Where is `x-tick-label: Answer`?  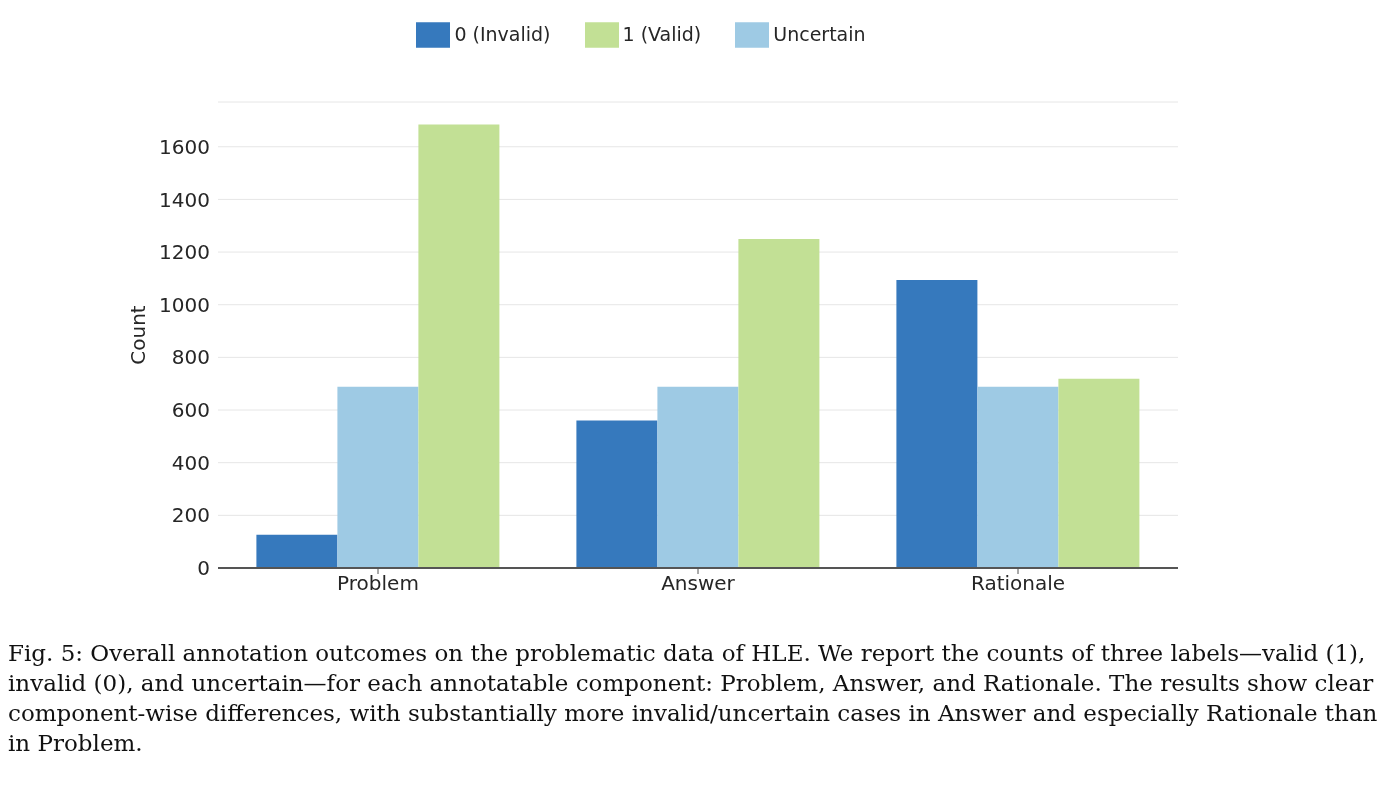
x-tick-label: Answer is located at coordinates (698, 583).